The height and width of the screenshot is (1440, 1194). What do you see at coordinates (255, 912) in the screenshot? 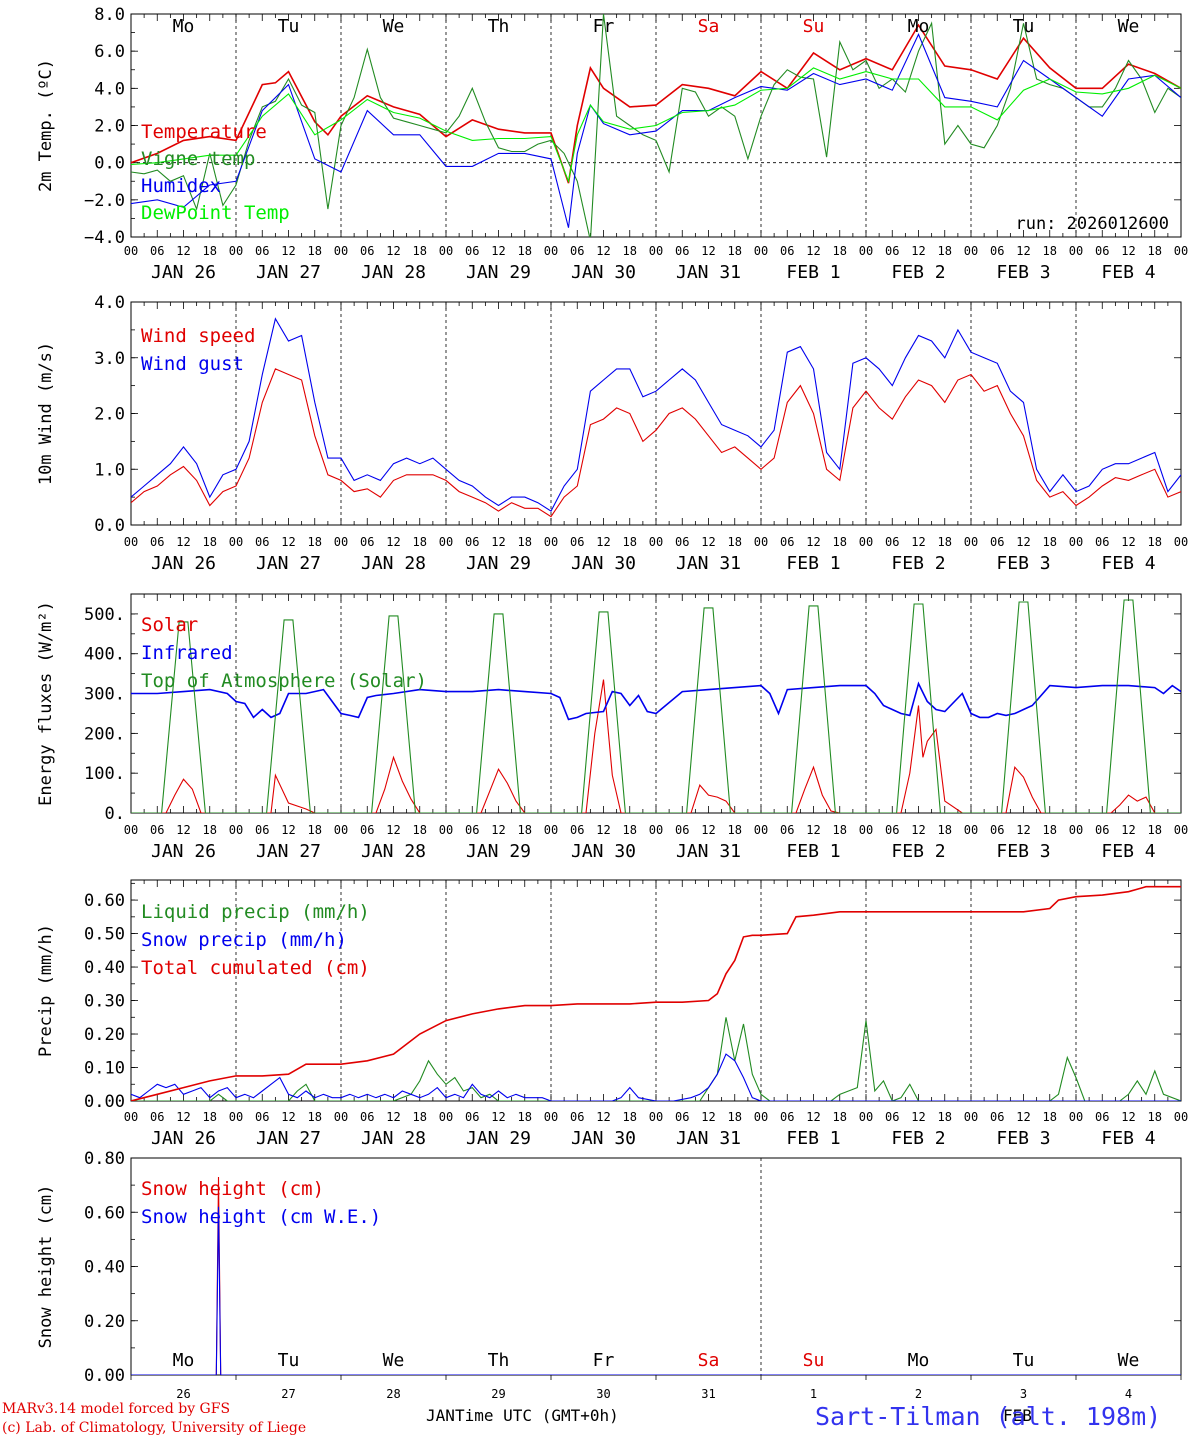
I see `legend-entry: Liquid precip (mm/h)` at bounding box center [255, 912].